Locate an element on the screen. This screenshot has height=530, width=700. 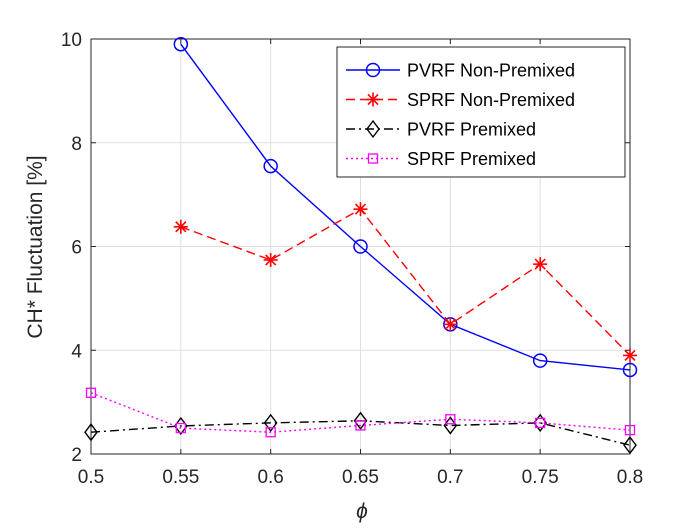
y-tick-label: 6 is located at coordinates (76, 248).